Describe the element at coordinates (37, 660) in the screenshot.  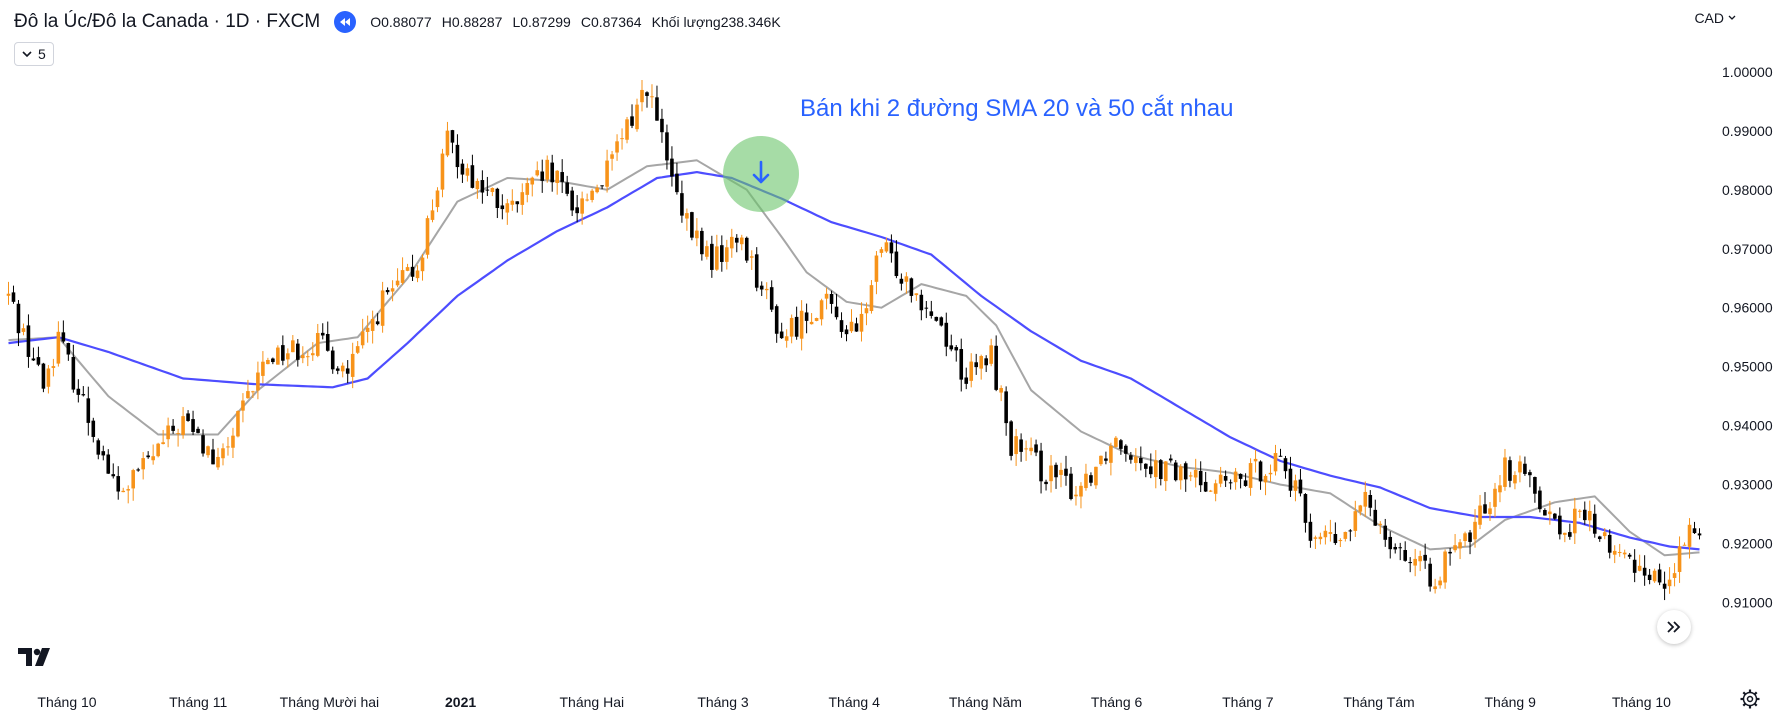
I see `tradingview-logo-icon` at that location.